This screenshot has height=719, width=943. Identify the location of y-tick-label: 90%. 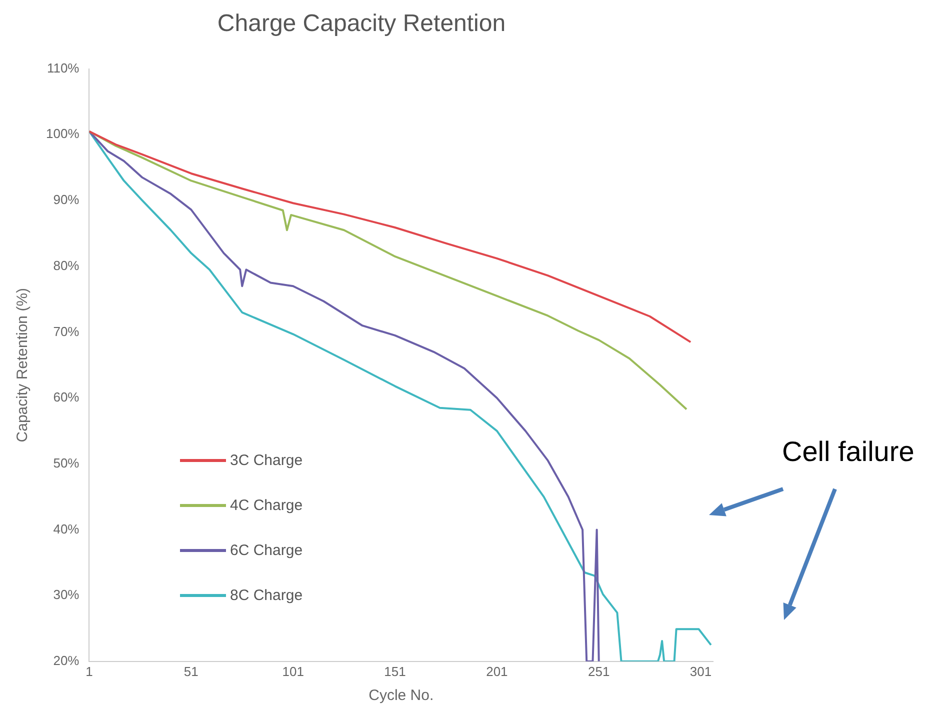
(66, 200).